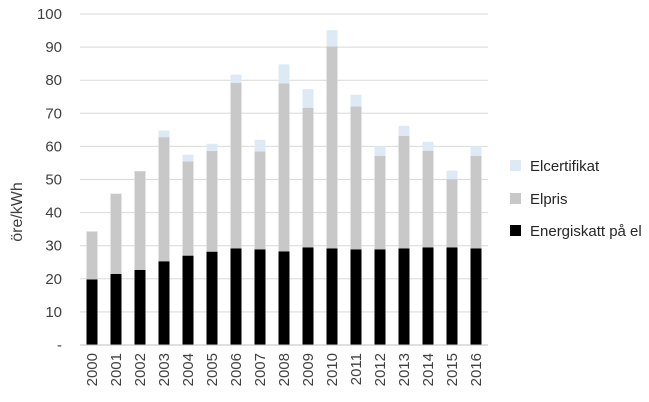 The height and width of the screenshot is (402, 649). Describe the element at coordinates (53, 113) in the screenshot. I see `y-tick-label: 70` at that location.